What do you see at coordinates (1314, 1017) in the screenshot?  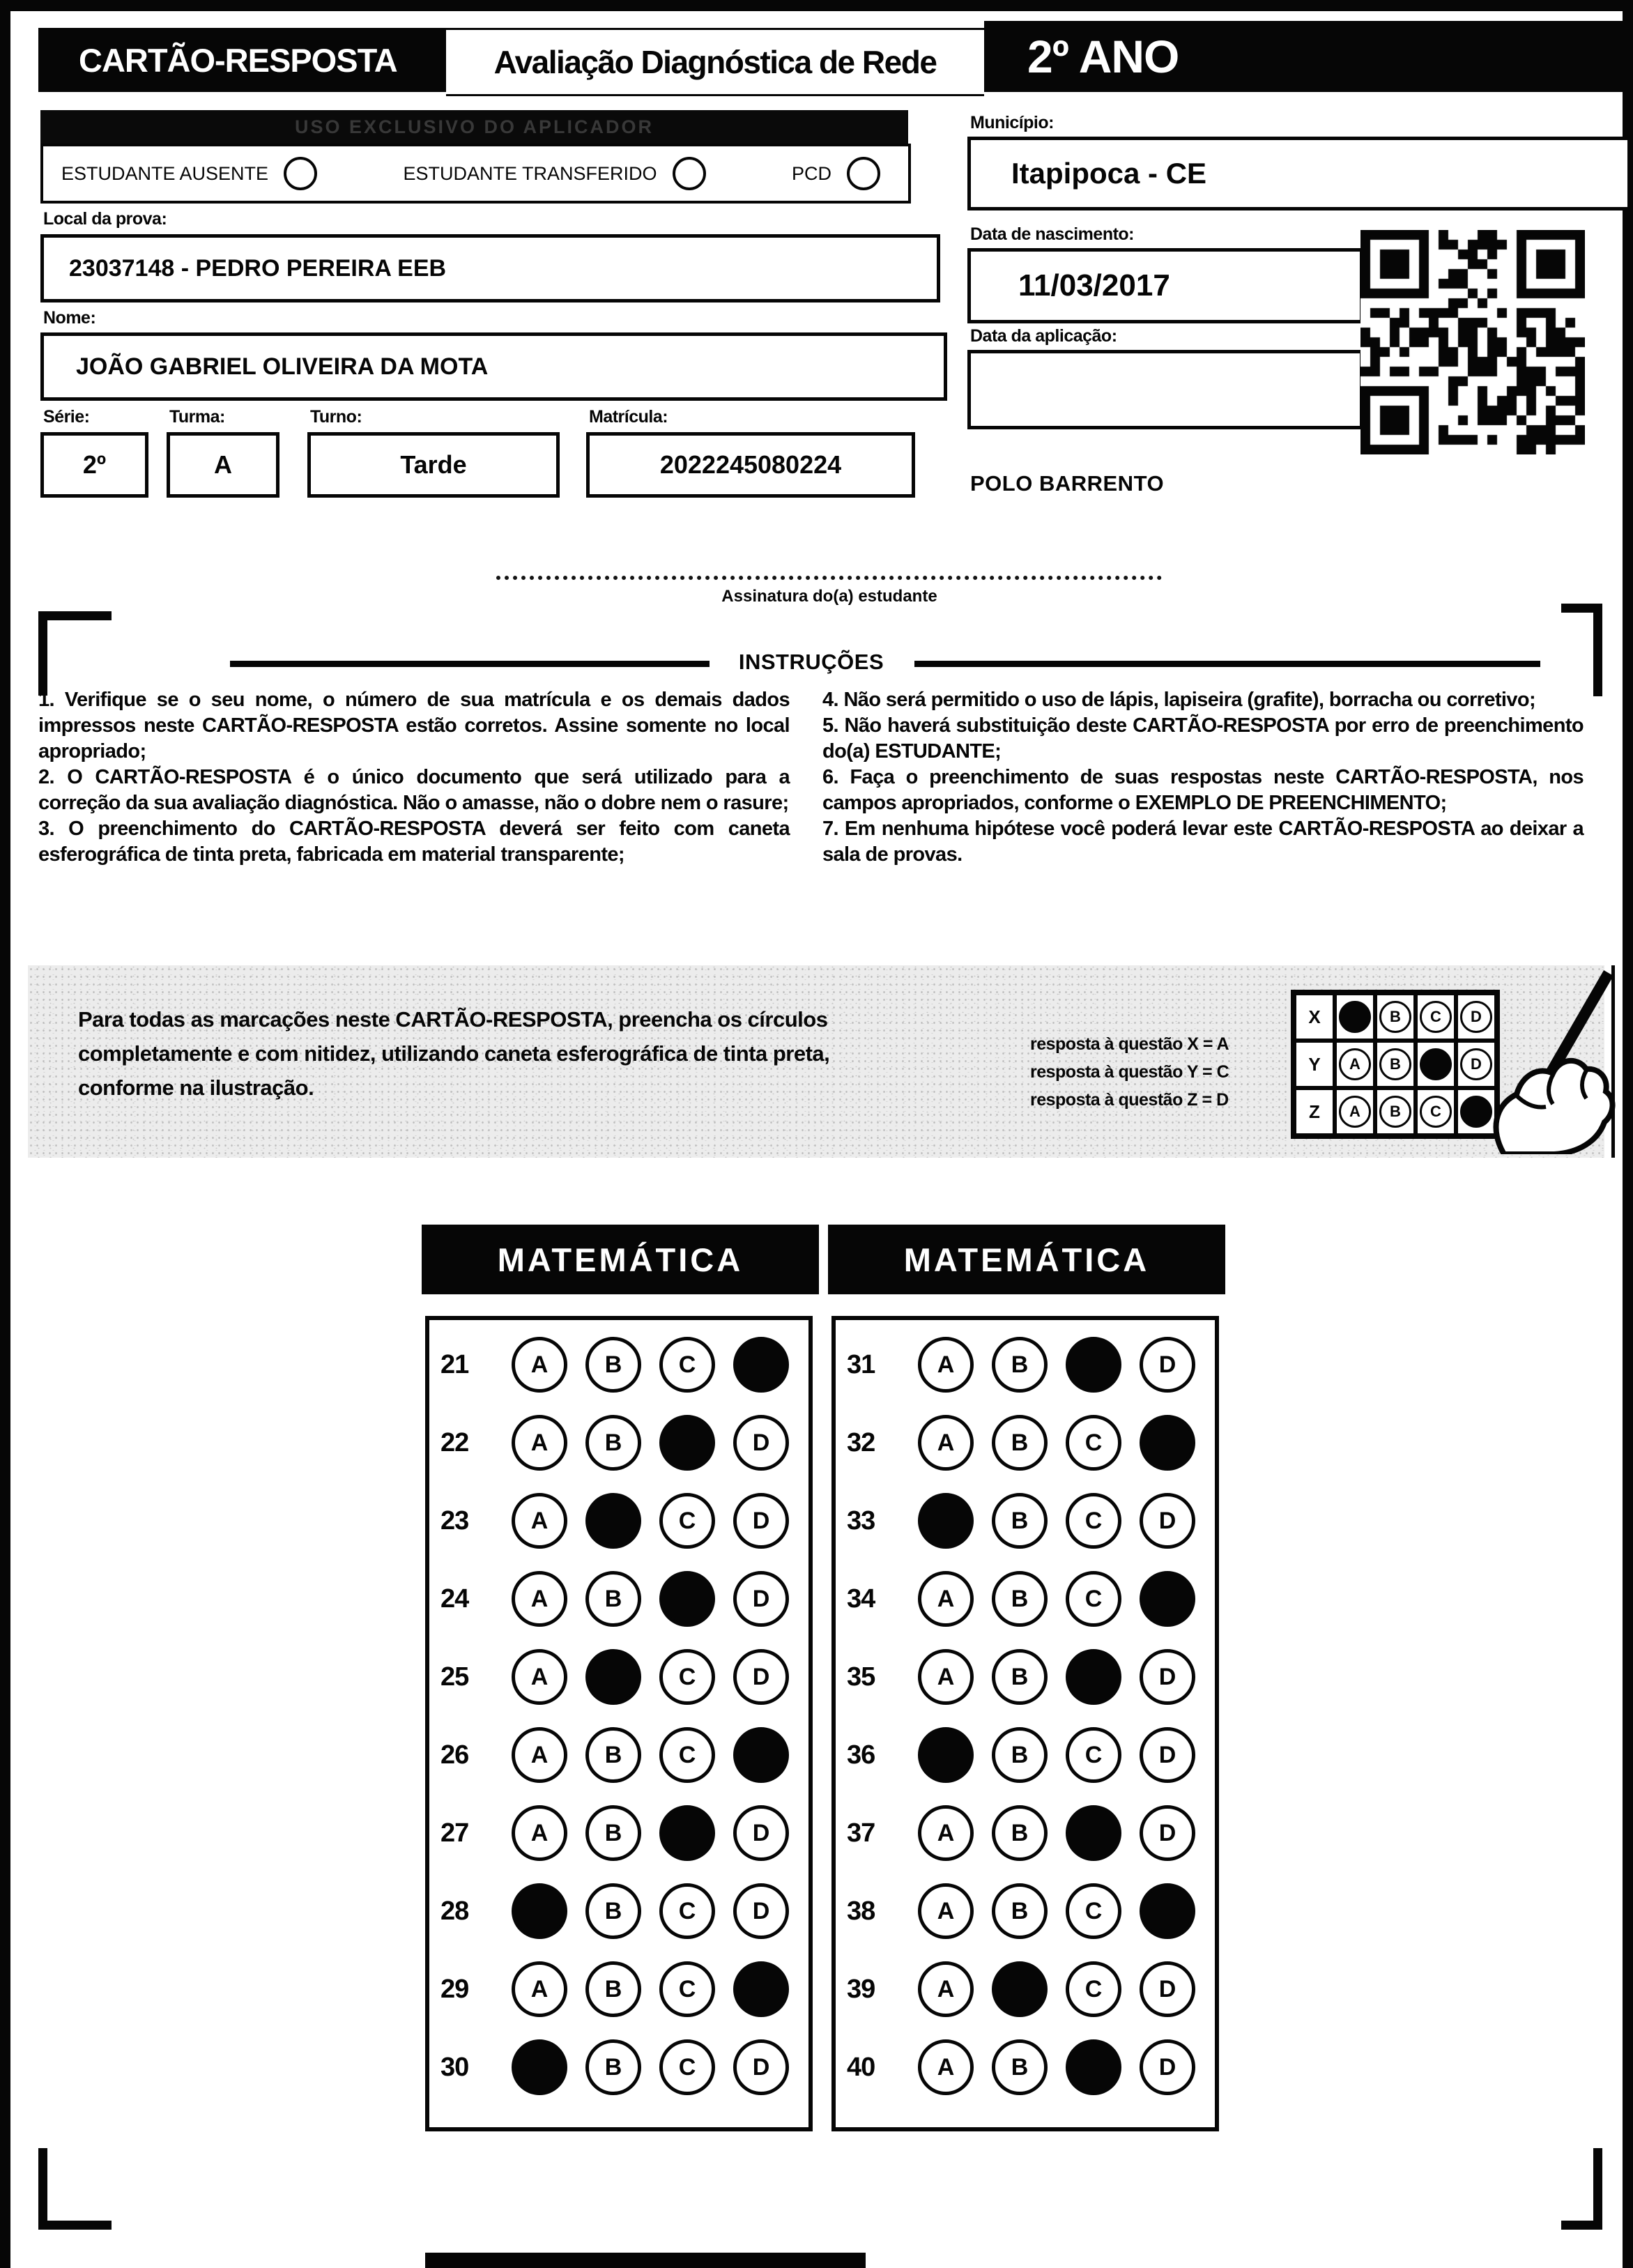 I see `example-row-label: X` at bounding box center [1314, 1017].